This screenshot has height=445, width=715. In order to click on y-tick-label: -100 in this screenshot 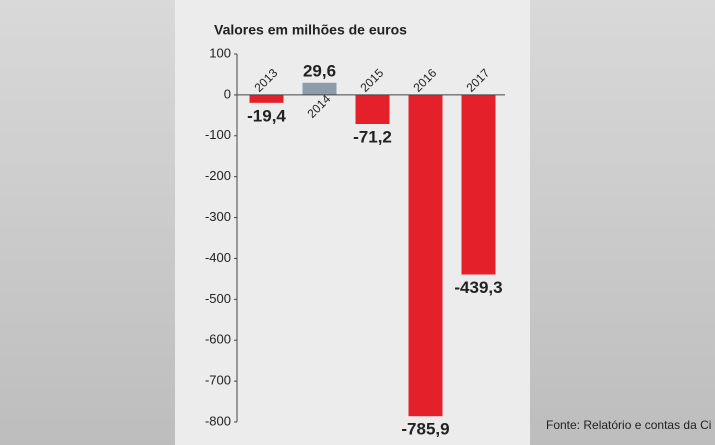, I will do `click(218, 134)`.